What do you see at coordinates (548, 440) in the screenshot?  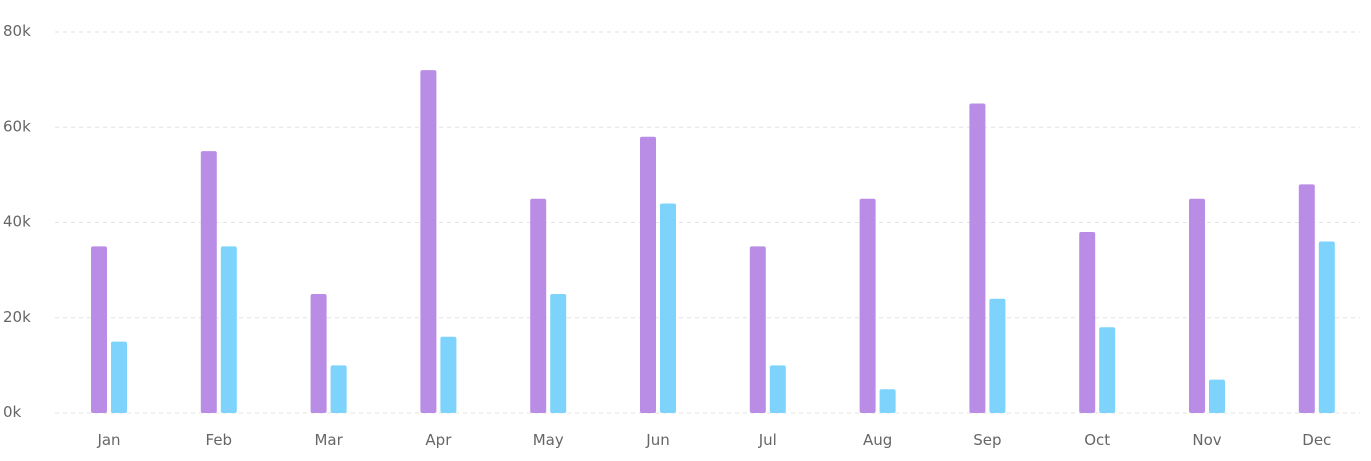 I see `x-tick-label: May` at bounding box center [548, 440].